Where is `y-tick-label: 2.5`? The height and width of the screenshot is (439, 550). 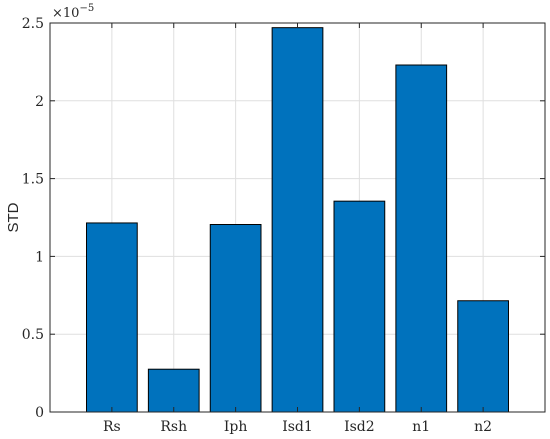 y-tick-label: 2.5 is located at coordinates (33, 24).